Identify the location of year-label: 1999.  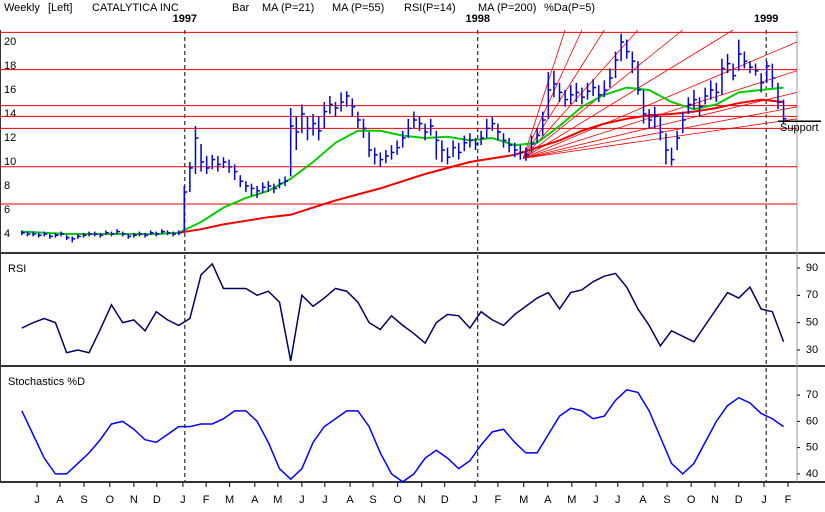
(766, 19).